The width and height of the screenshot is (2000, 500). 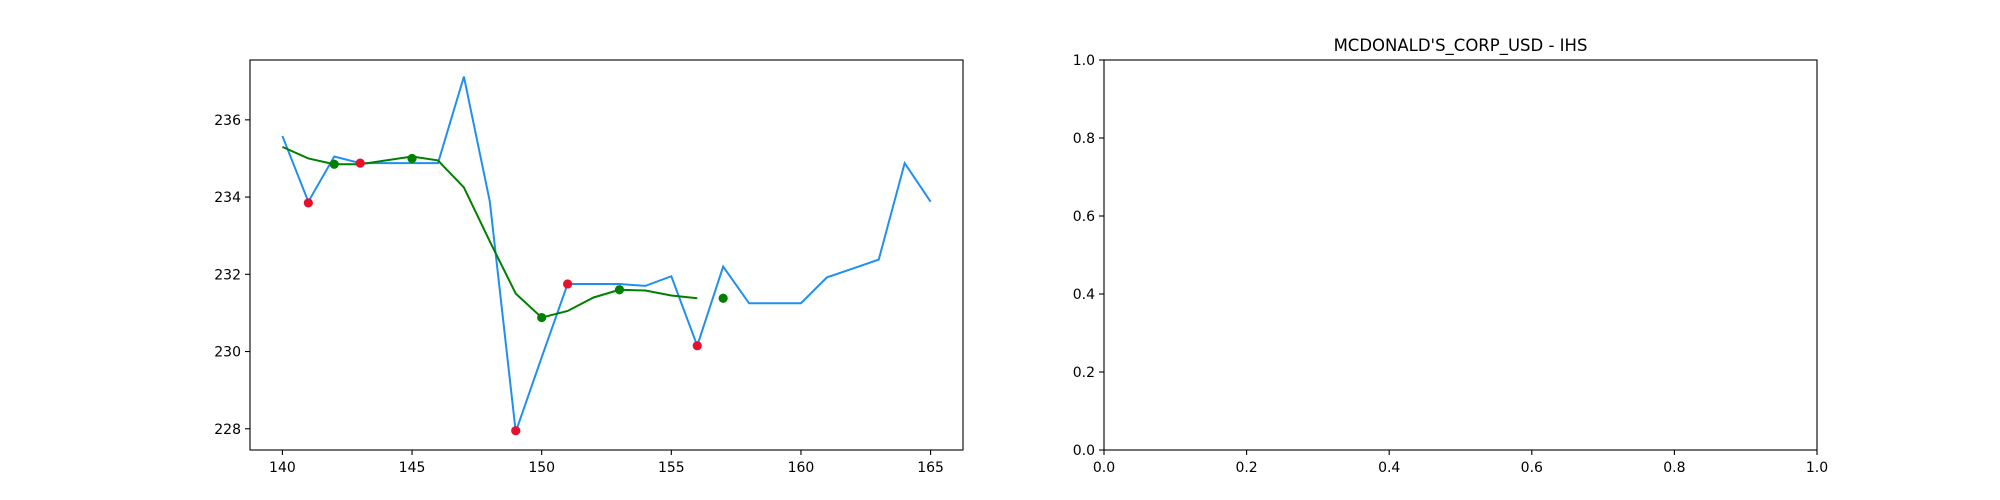 I want to click on price-y-tick-label: 232, so click(x=227, y=275).